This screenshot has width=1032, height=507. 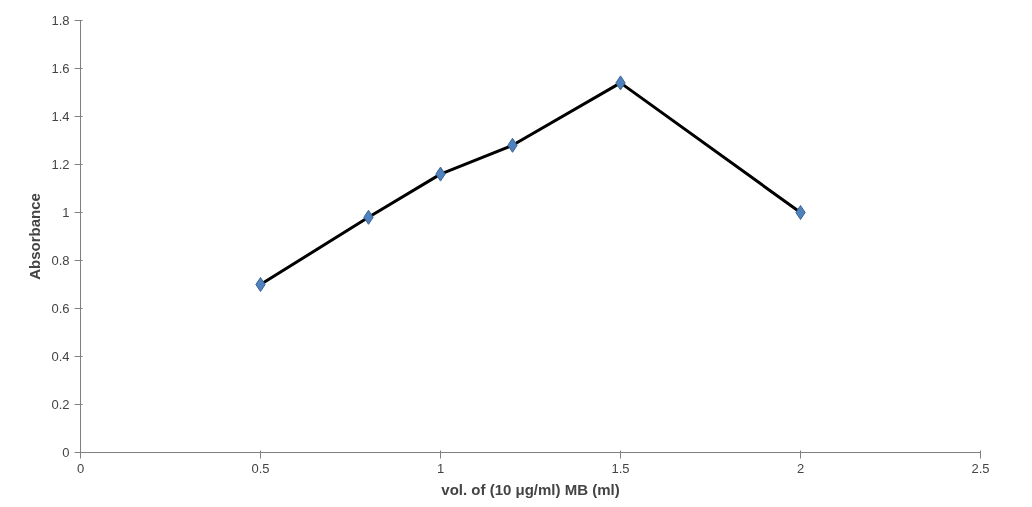 What do you see at coordinates (60, 404) in the screenshot?
I see `y-tick-label: 0.2` at bounding box center [60, 404].